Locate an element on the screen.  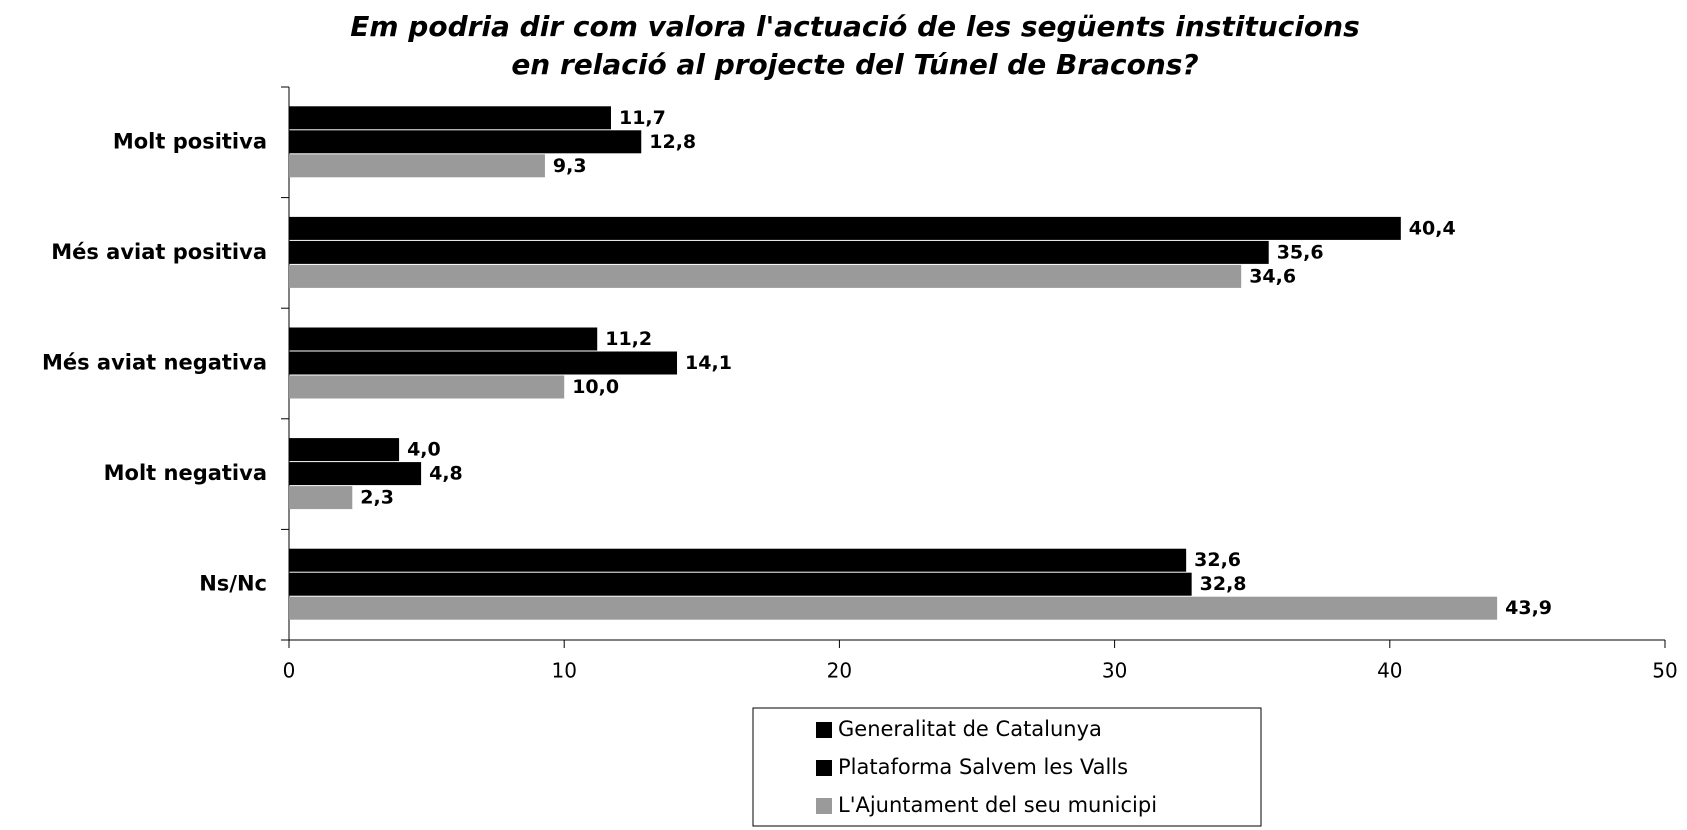
y-tick-label: Ns/Nc is located at coordinates (233, 584).